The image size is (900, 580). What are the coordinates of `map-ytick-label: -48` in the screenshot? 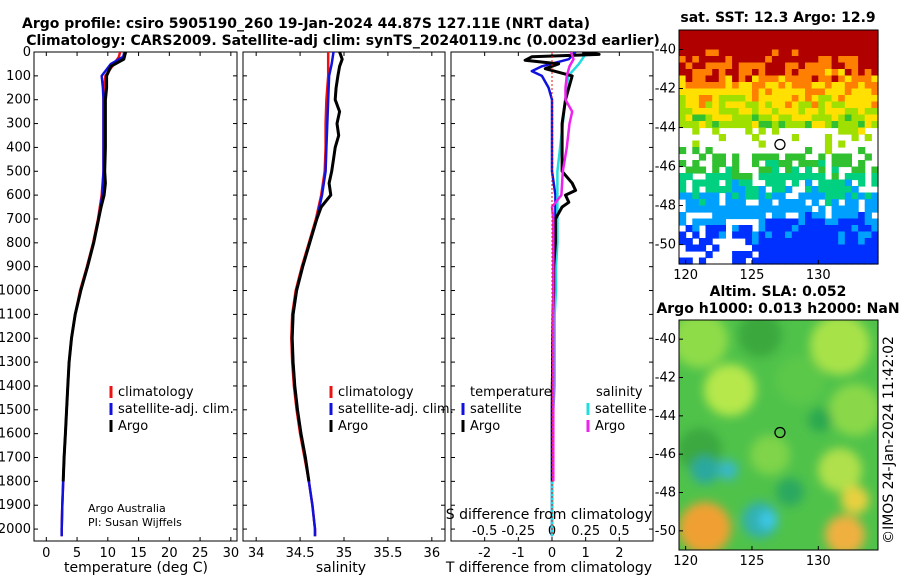 It's located at (665, 493).